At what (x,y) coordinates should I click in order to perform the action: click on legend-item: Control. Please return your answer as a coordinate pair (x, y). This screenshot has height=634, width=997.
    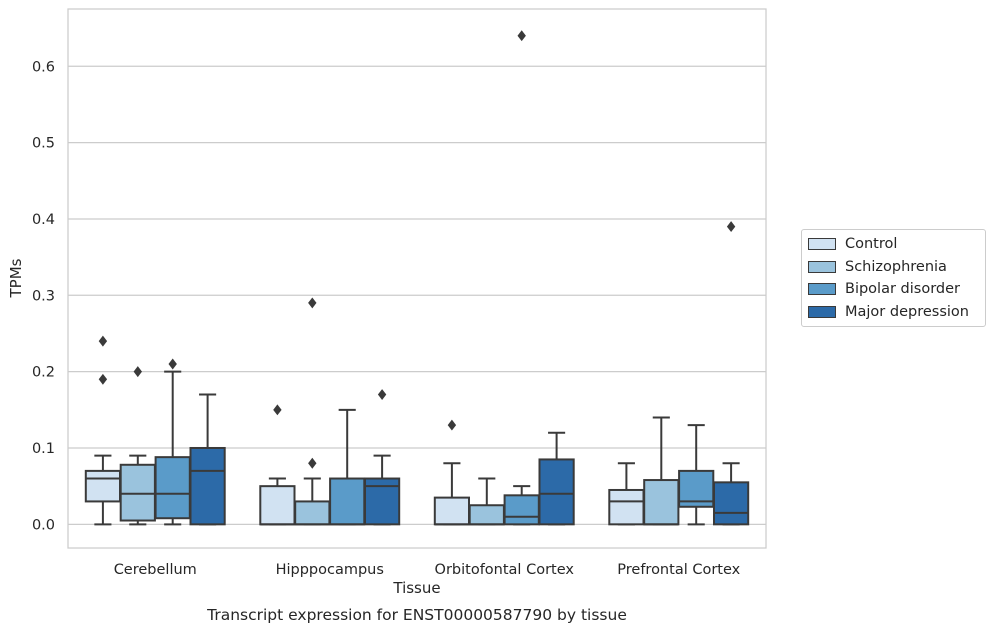
    Looking at the image, I should click on (893, 244).